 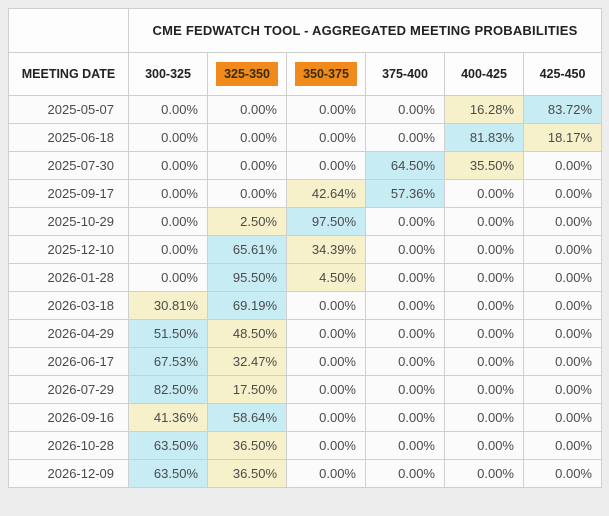 I want to click on probability-cell: 65.61%, so click(x=247, y=249).